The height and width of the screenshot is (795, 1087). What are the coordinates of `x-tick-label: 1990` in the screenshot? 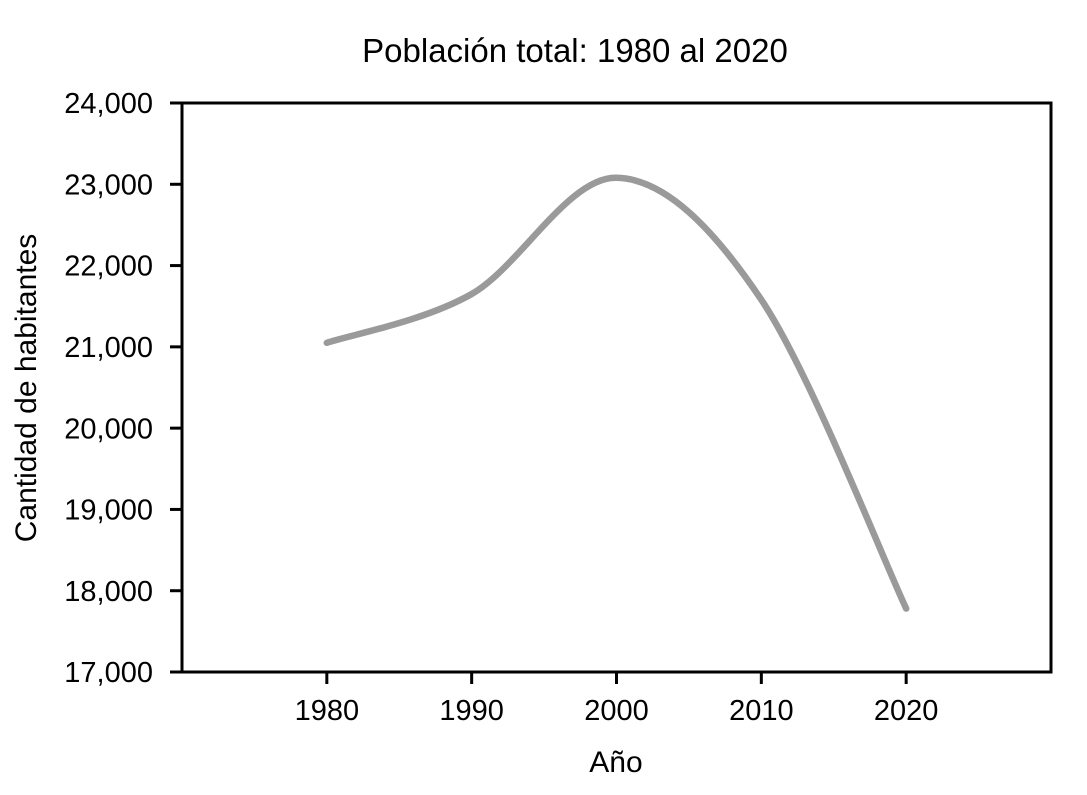 It's located at (471, 711).